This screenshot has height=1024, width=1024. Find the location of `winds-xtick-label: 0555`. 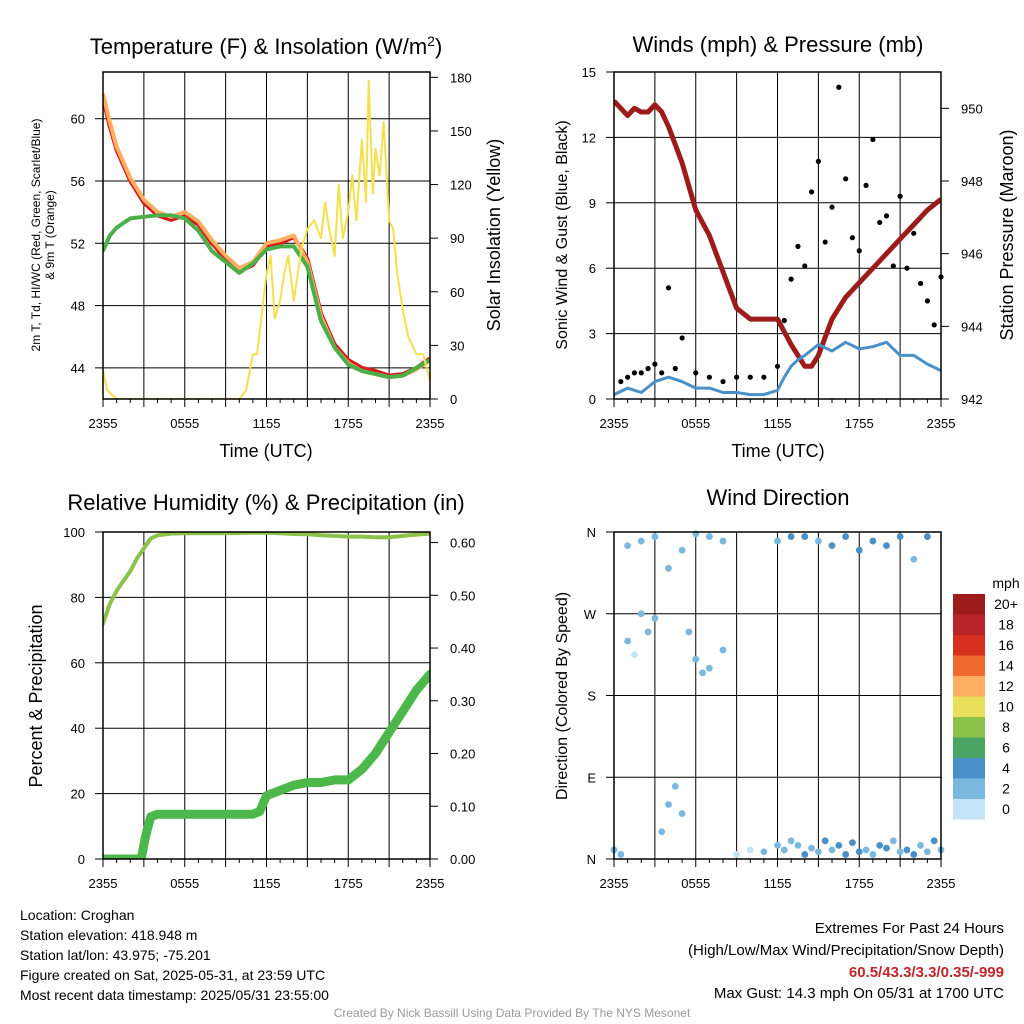

winds-xtick-label: 0555 is located at coordinates (695, 423).